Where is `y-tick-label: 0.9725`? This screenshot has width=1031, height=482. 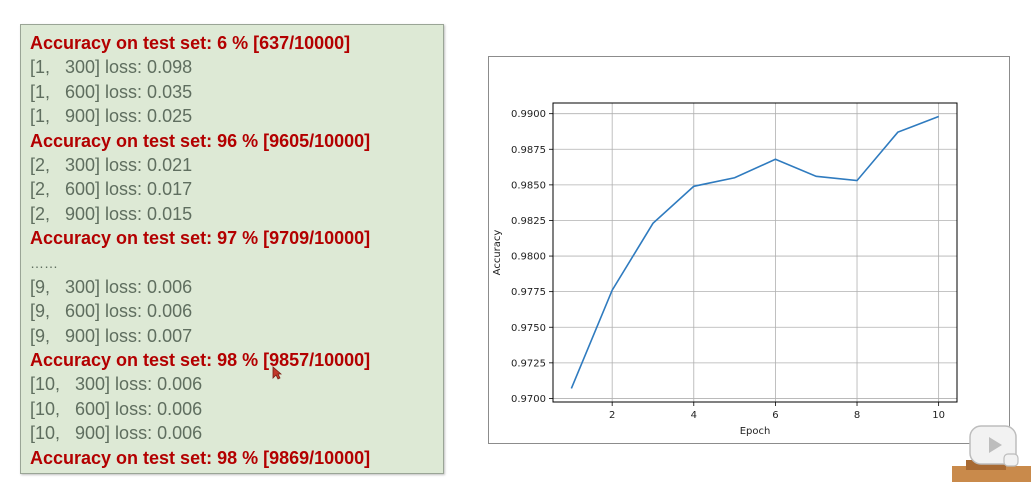
y-tick-label: 0.9725 is located at coordinates (528, 363).